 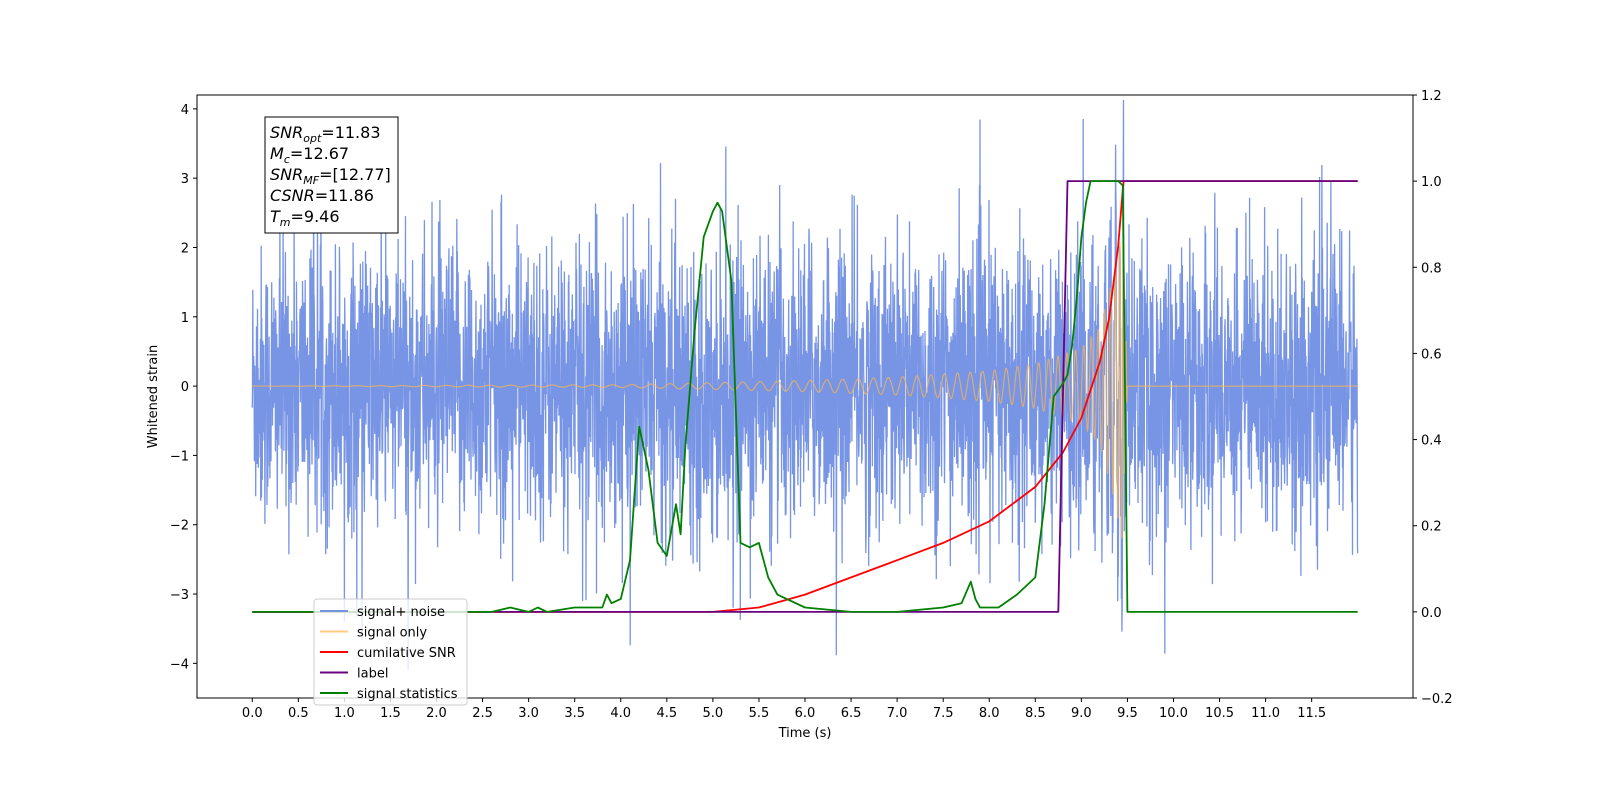 I want to click on x-tick-label: 7.0, so click(x=897, y=713).